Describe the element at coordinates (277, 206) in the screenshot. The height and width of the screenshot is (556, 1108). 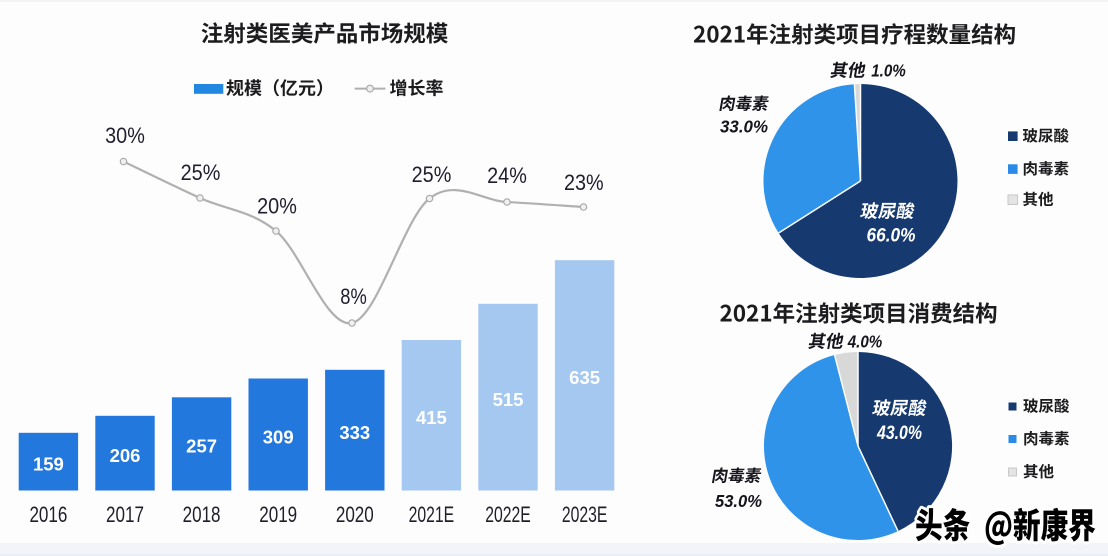
I see `svg-text: 20%` at that location.